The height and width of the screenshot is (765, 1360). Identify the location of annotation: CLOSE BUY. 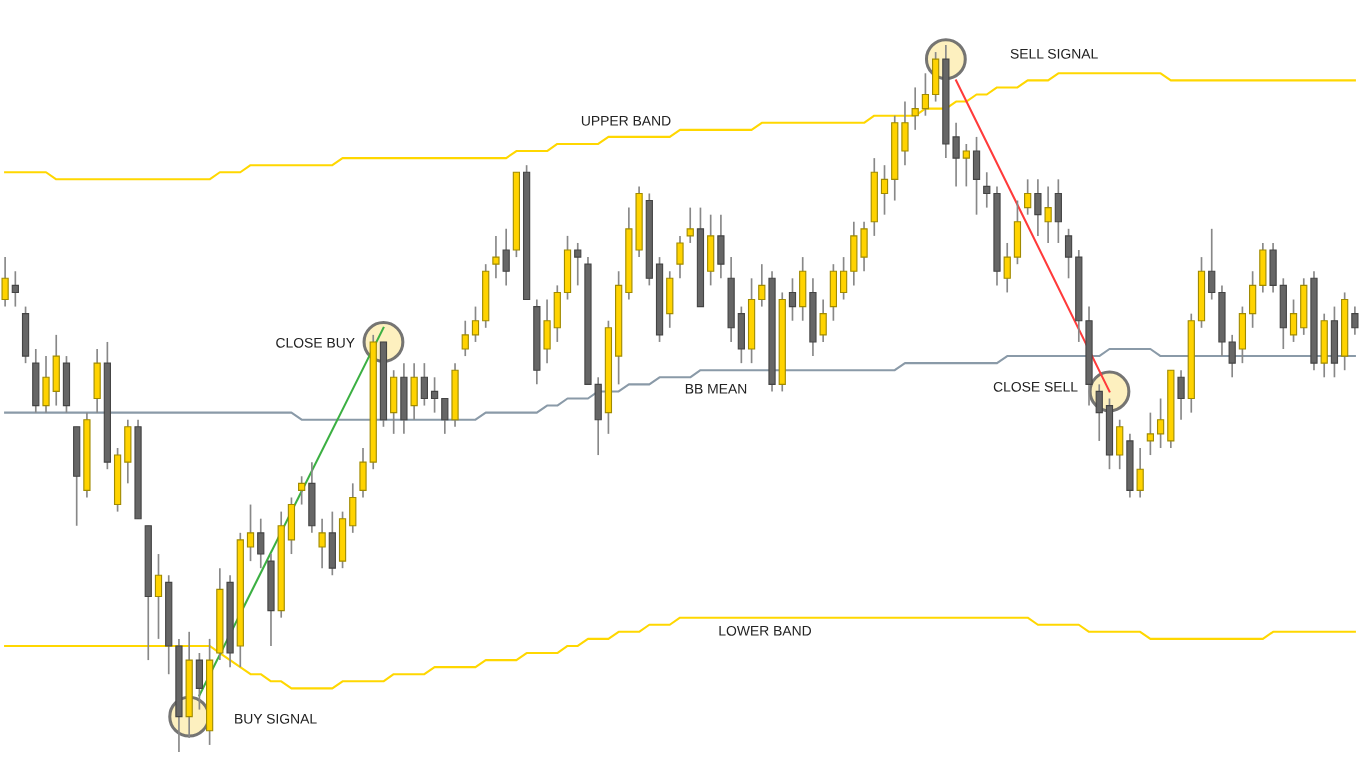
(315, 342).